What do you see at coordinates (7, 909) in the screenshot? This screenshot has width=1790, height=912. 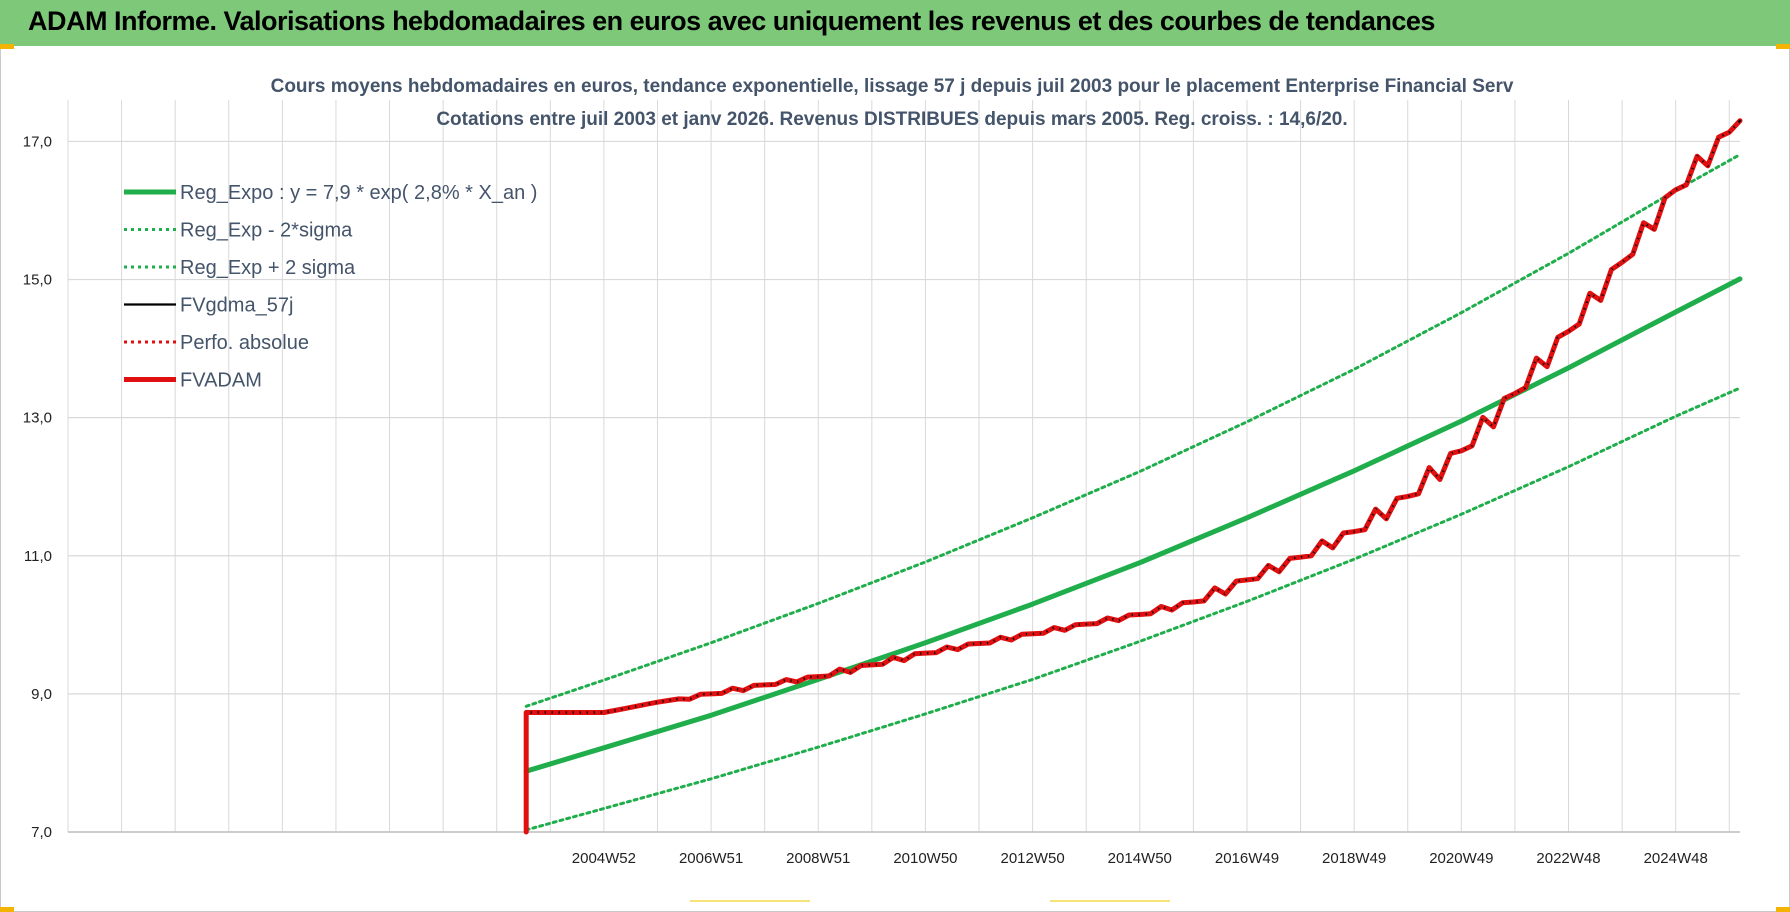 I see `corner-marker-bottom-left` at bounding box center [7, 909].